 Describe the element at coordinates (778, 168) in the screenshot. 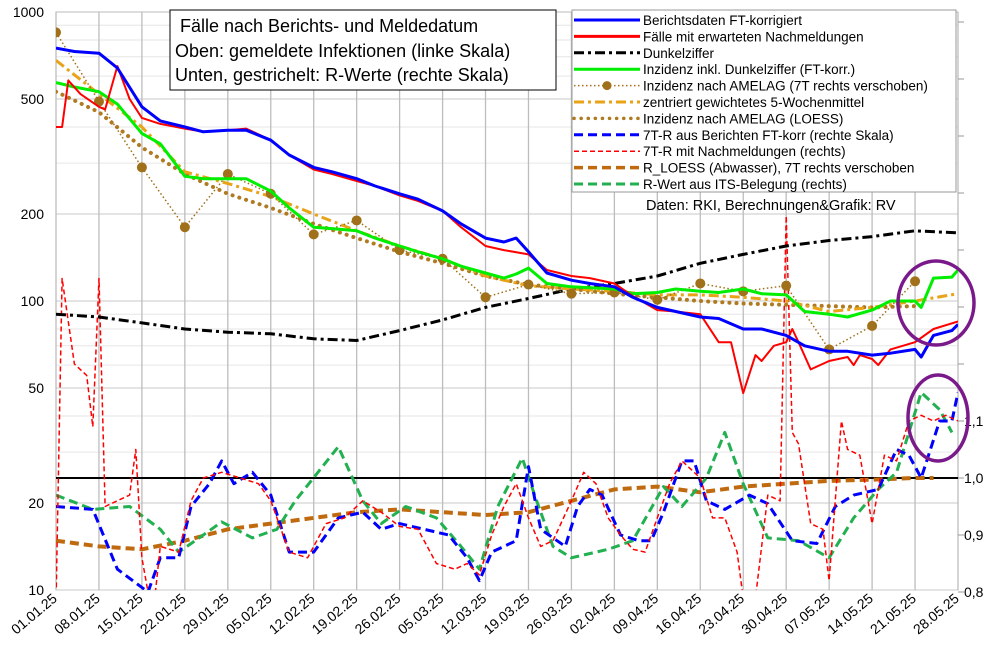

I see `legend-label: R_LOESS (Abwasser), 7T rechts verschoben` at that location.